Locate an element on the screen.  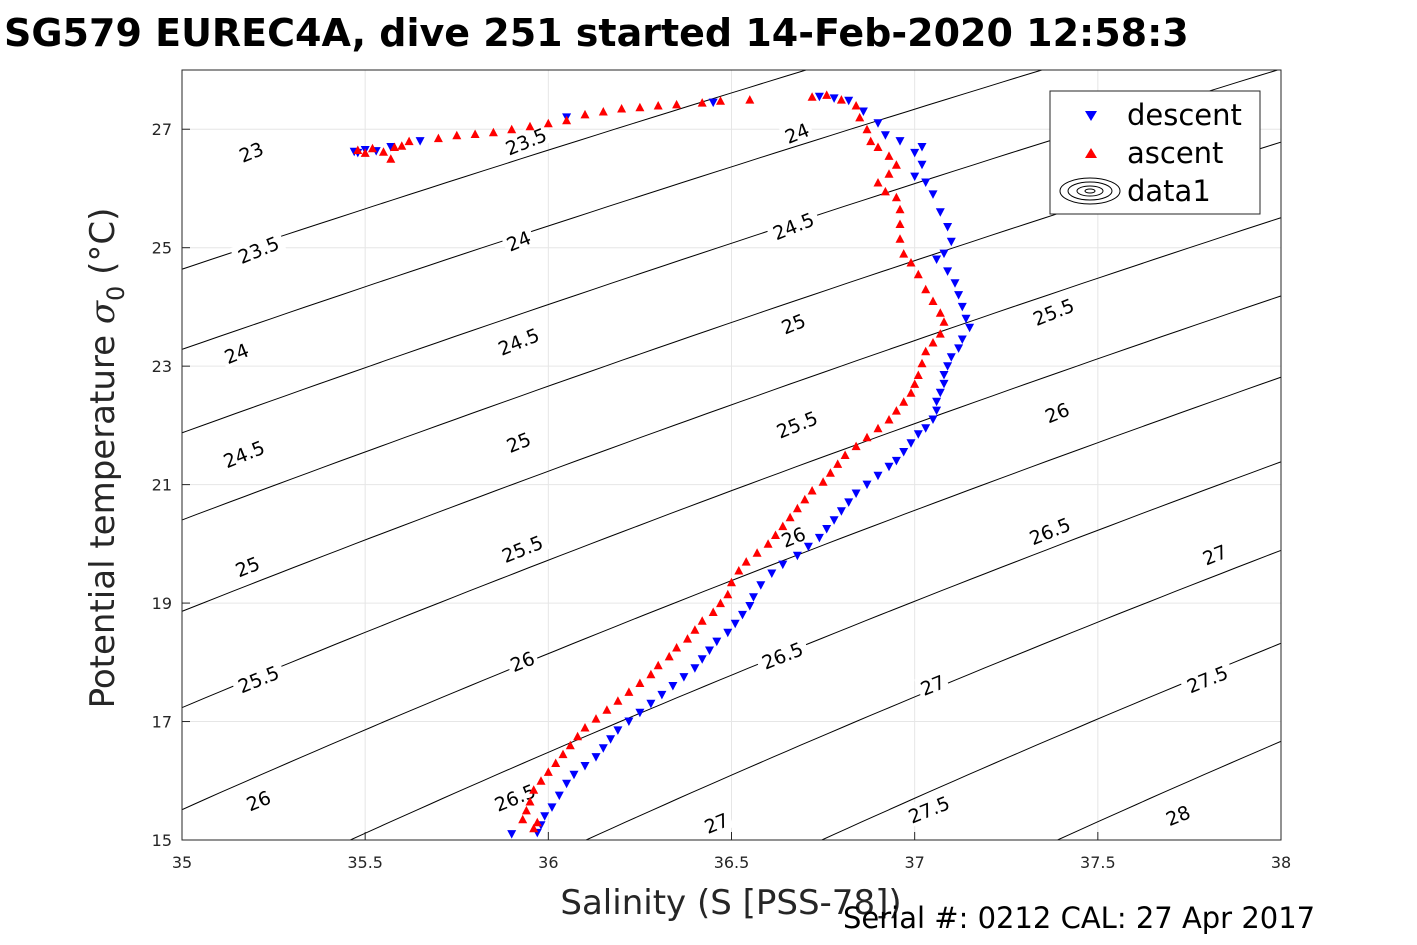
y-axis-label-sub: 0 is located at coordinates (116, 293).